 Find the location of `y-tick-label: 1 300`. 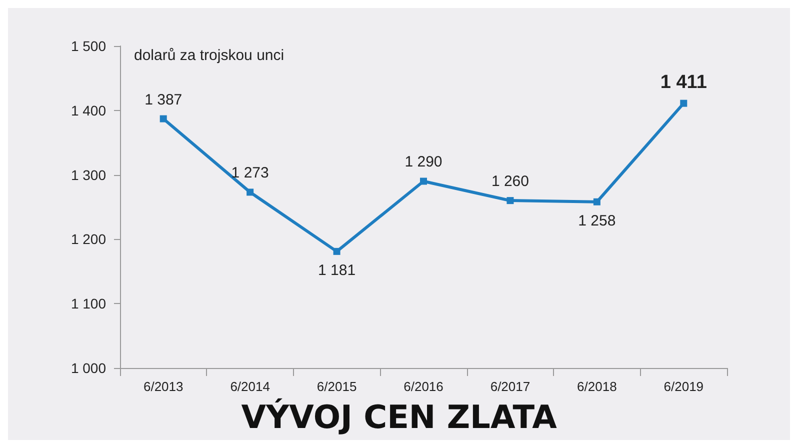

y-tick-label: 1 300 is located at coordinates (88, 174).